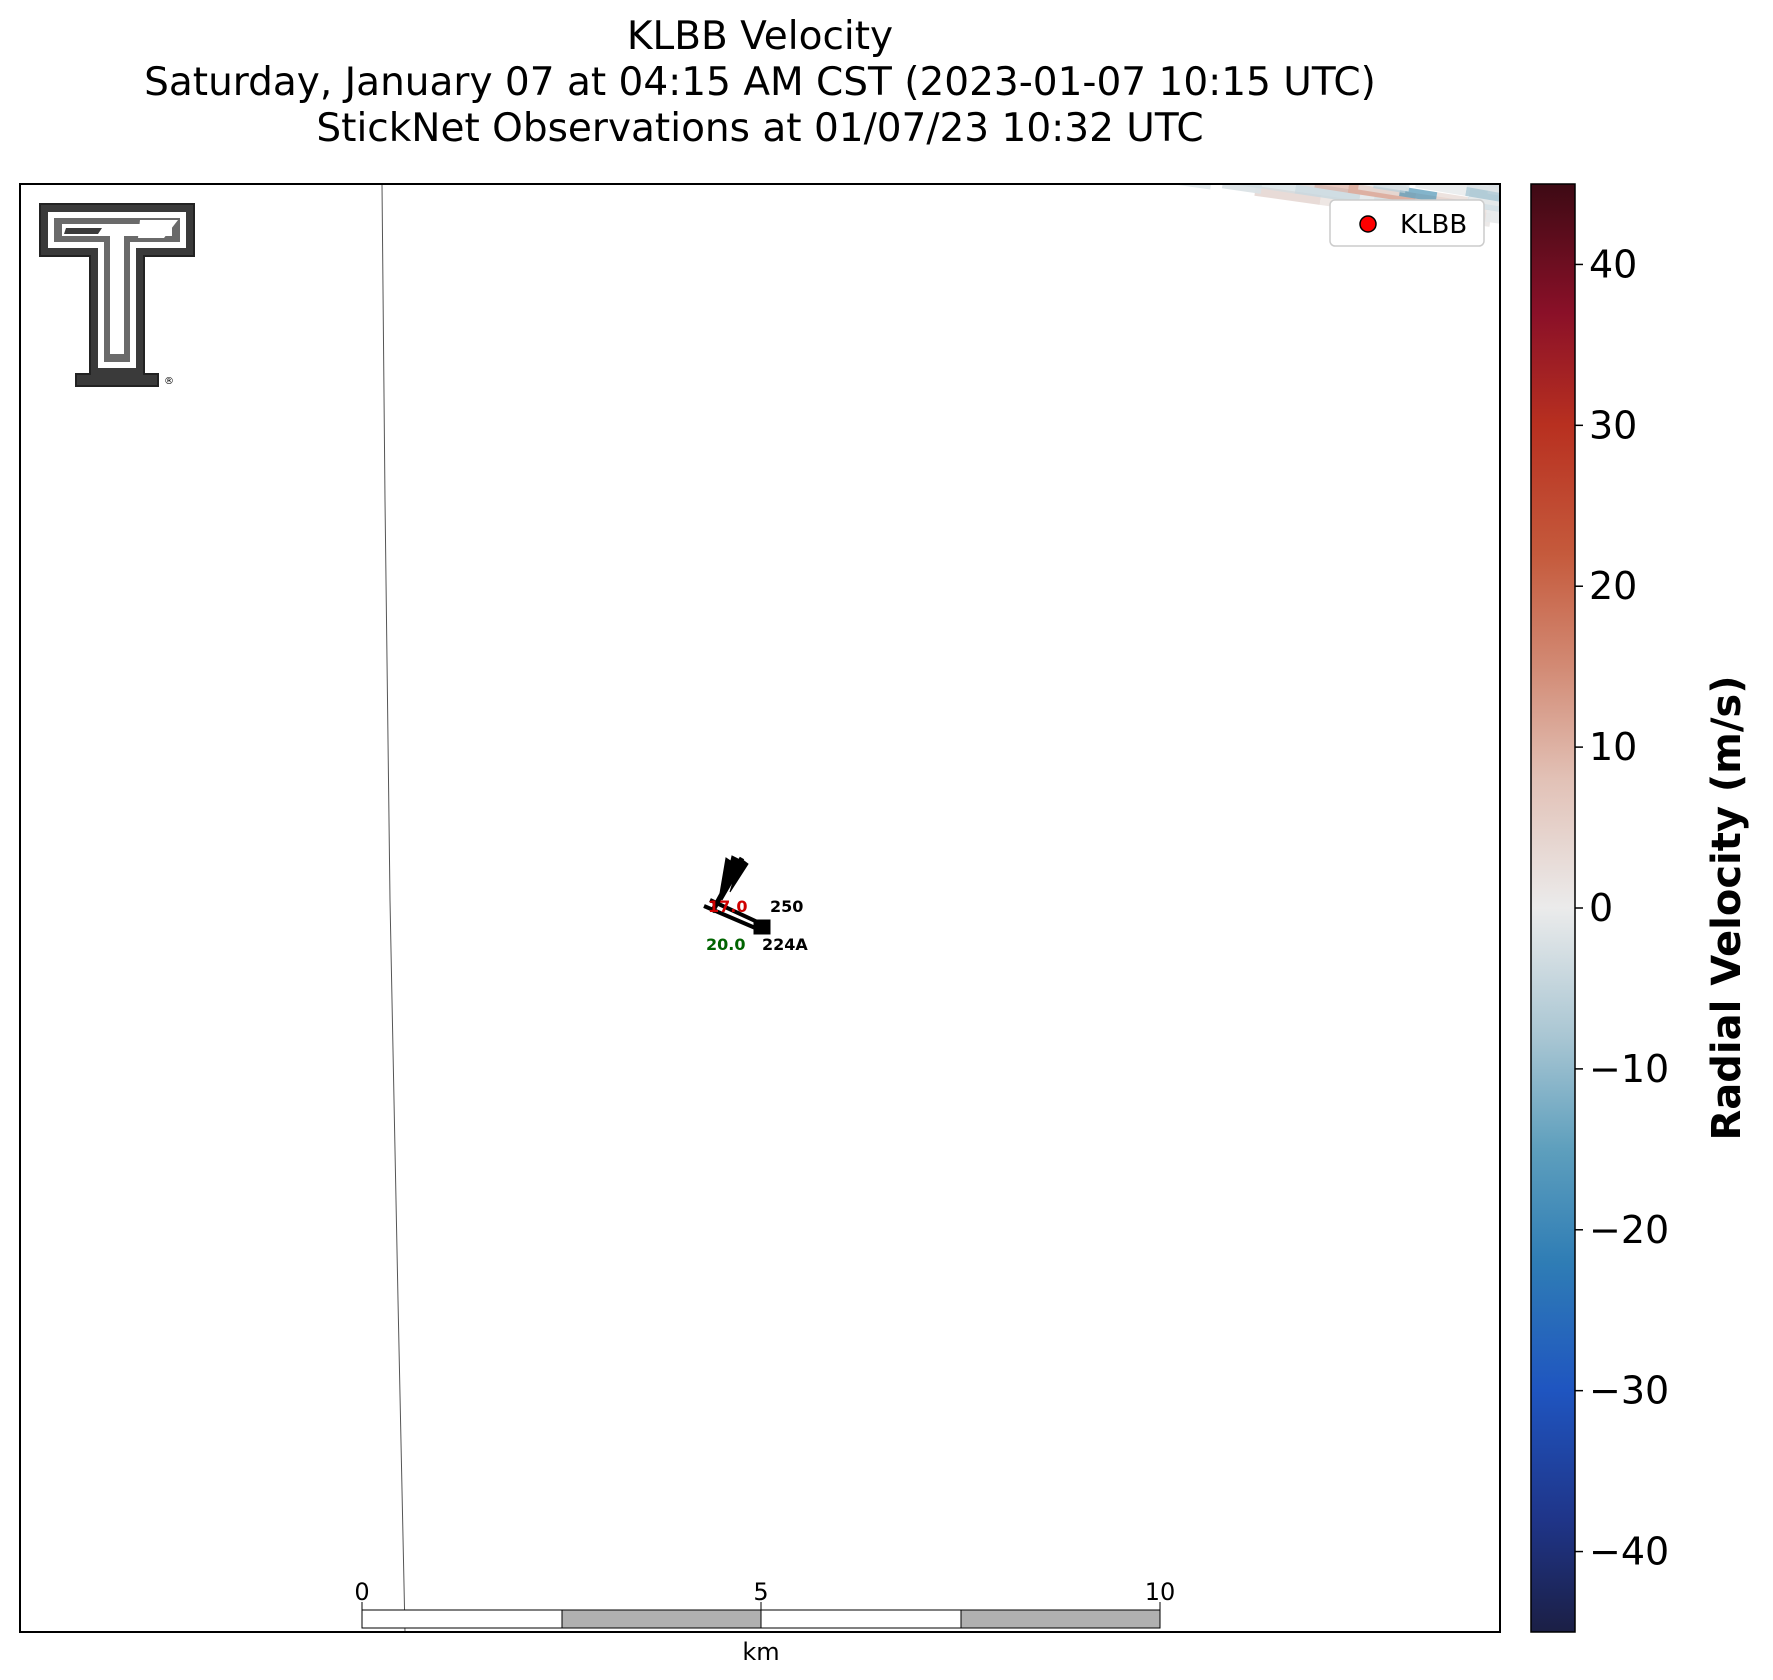 The width and height of the screenshot is (1773, 1680). What do you see at coordinates (1629, 1230) in the screenshot?
I see `colorbar-tick-label: −20` at bounding box center [1629, 1230].